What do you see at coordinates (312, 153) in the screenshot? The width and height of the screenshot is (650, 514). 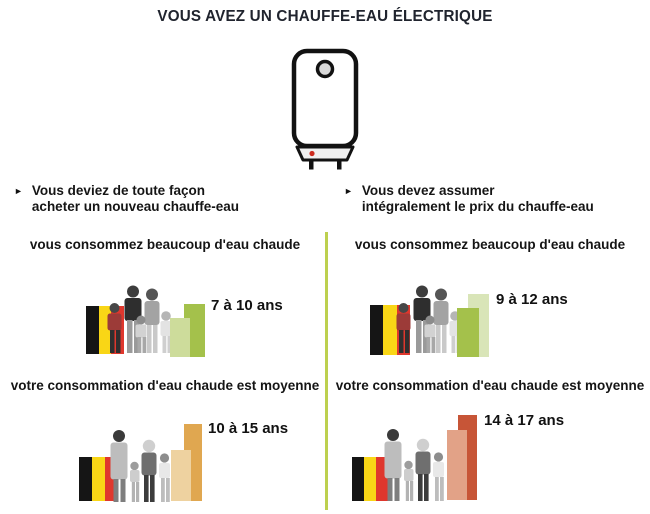 I see `heater-indicator-dot` at bounding box center [312, 153].